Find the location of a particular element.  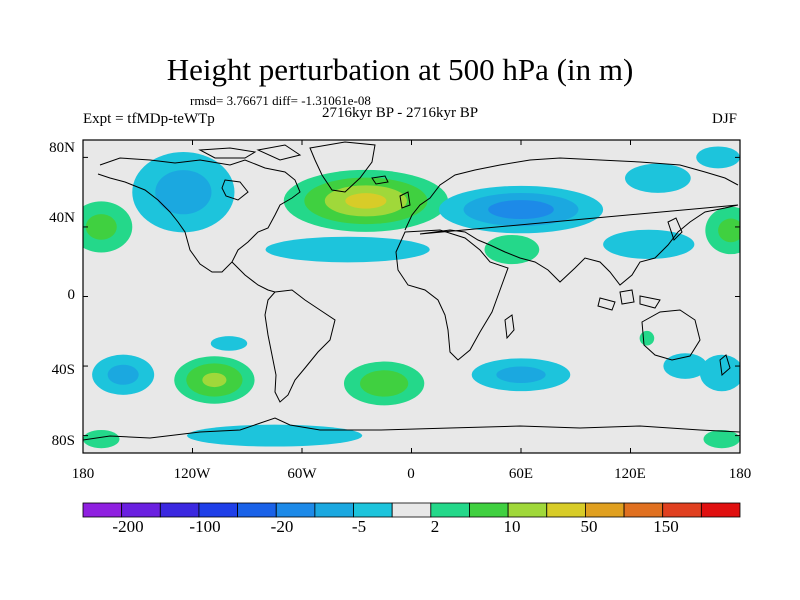

colorbar-label: 50 is located at coordinates (589, 526).